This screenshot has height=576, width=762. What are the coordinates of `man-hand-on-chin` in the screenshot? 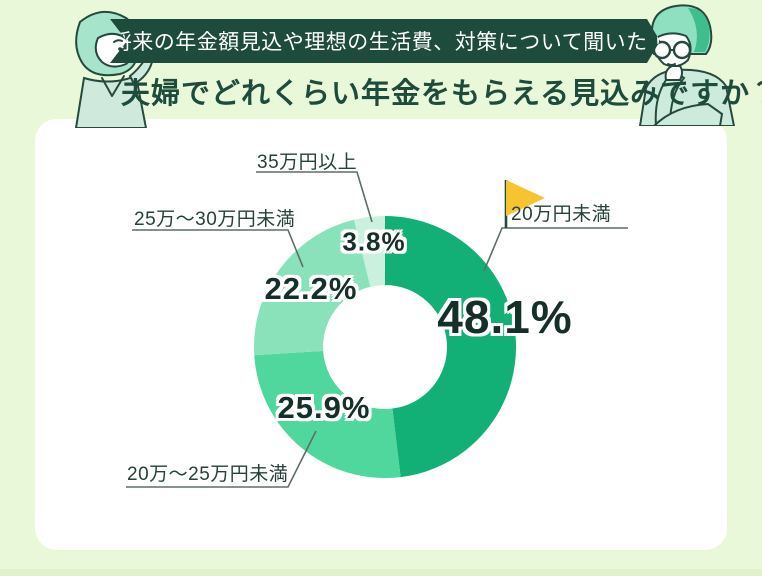 It's located at (673, 73).